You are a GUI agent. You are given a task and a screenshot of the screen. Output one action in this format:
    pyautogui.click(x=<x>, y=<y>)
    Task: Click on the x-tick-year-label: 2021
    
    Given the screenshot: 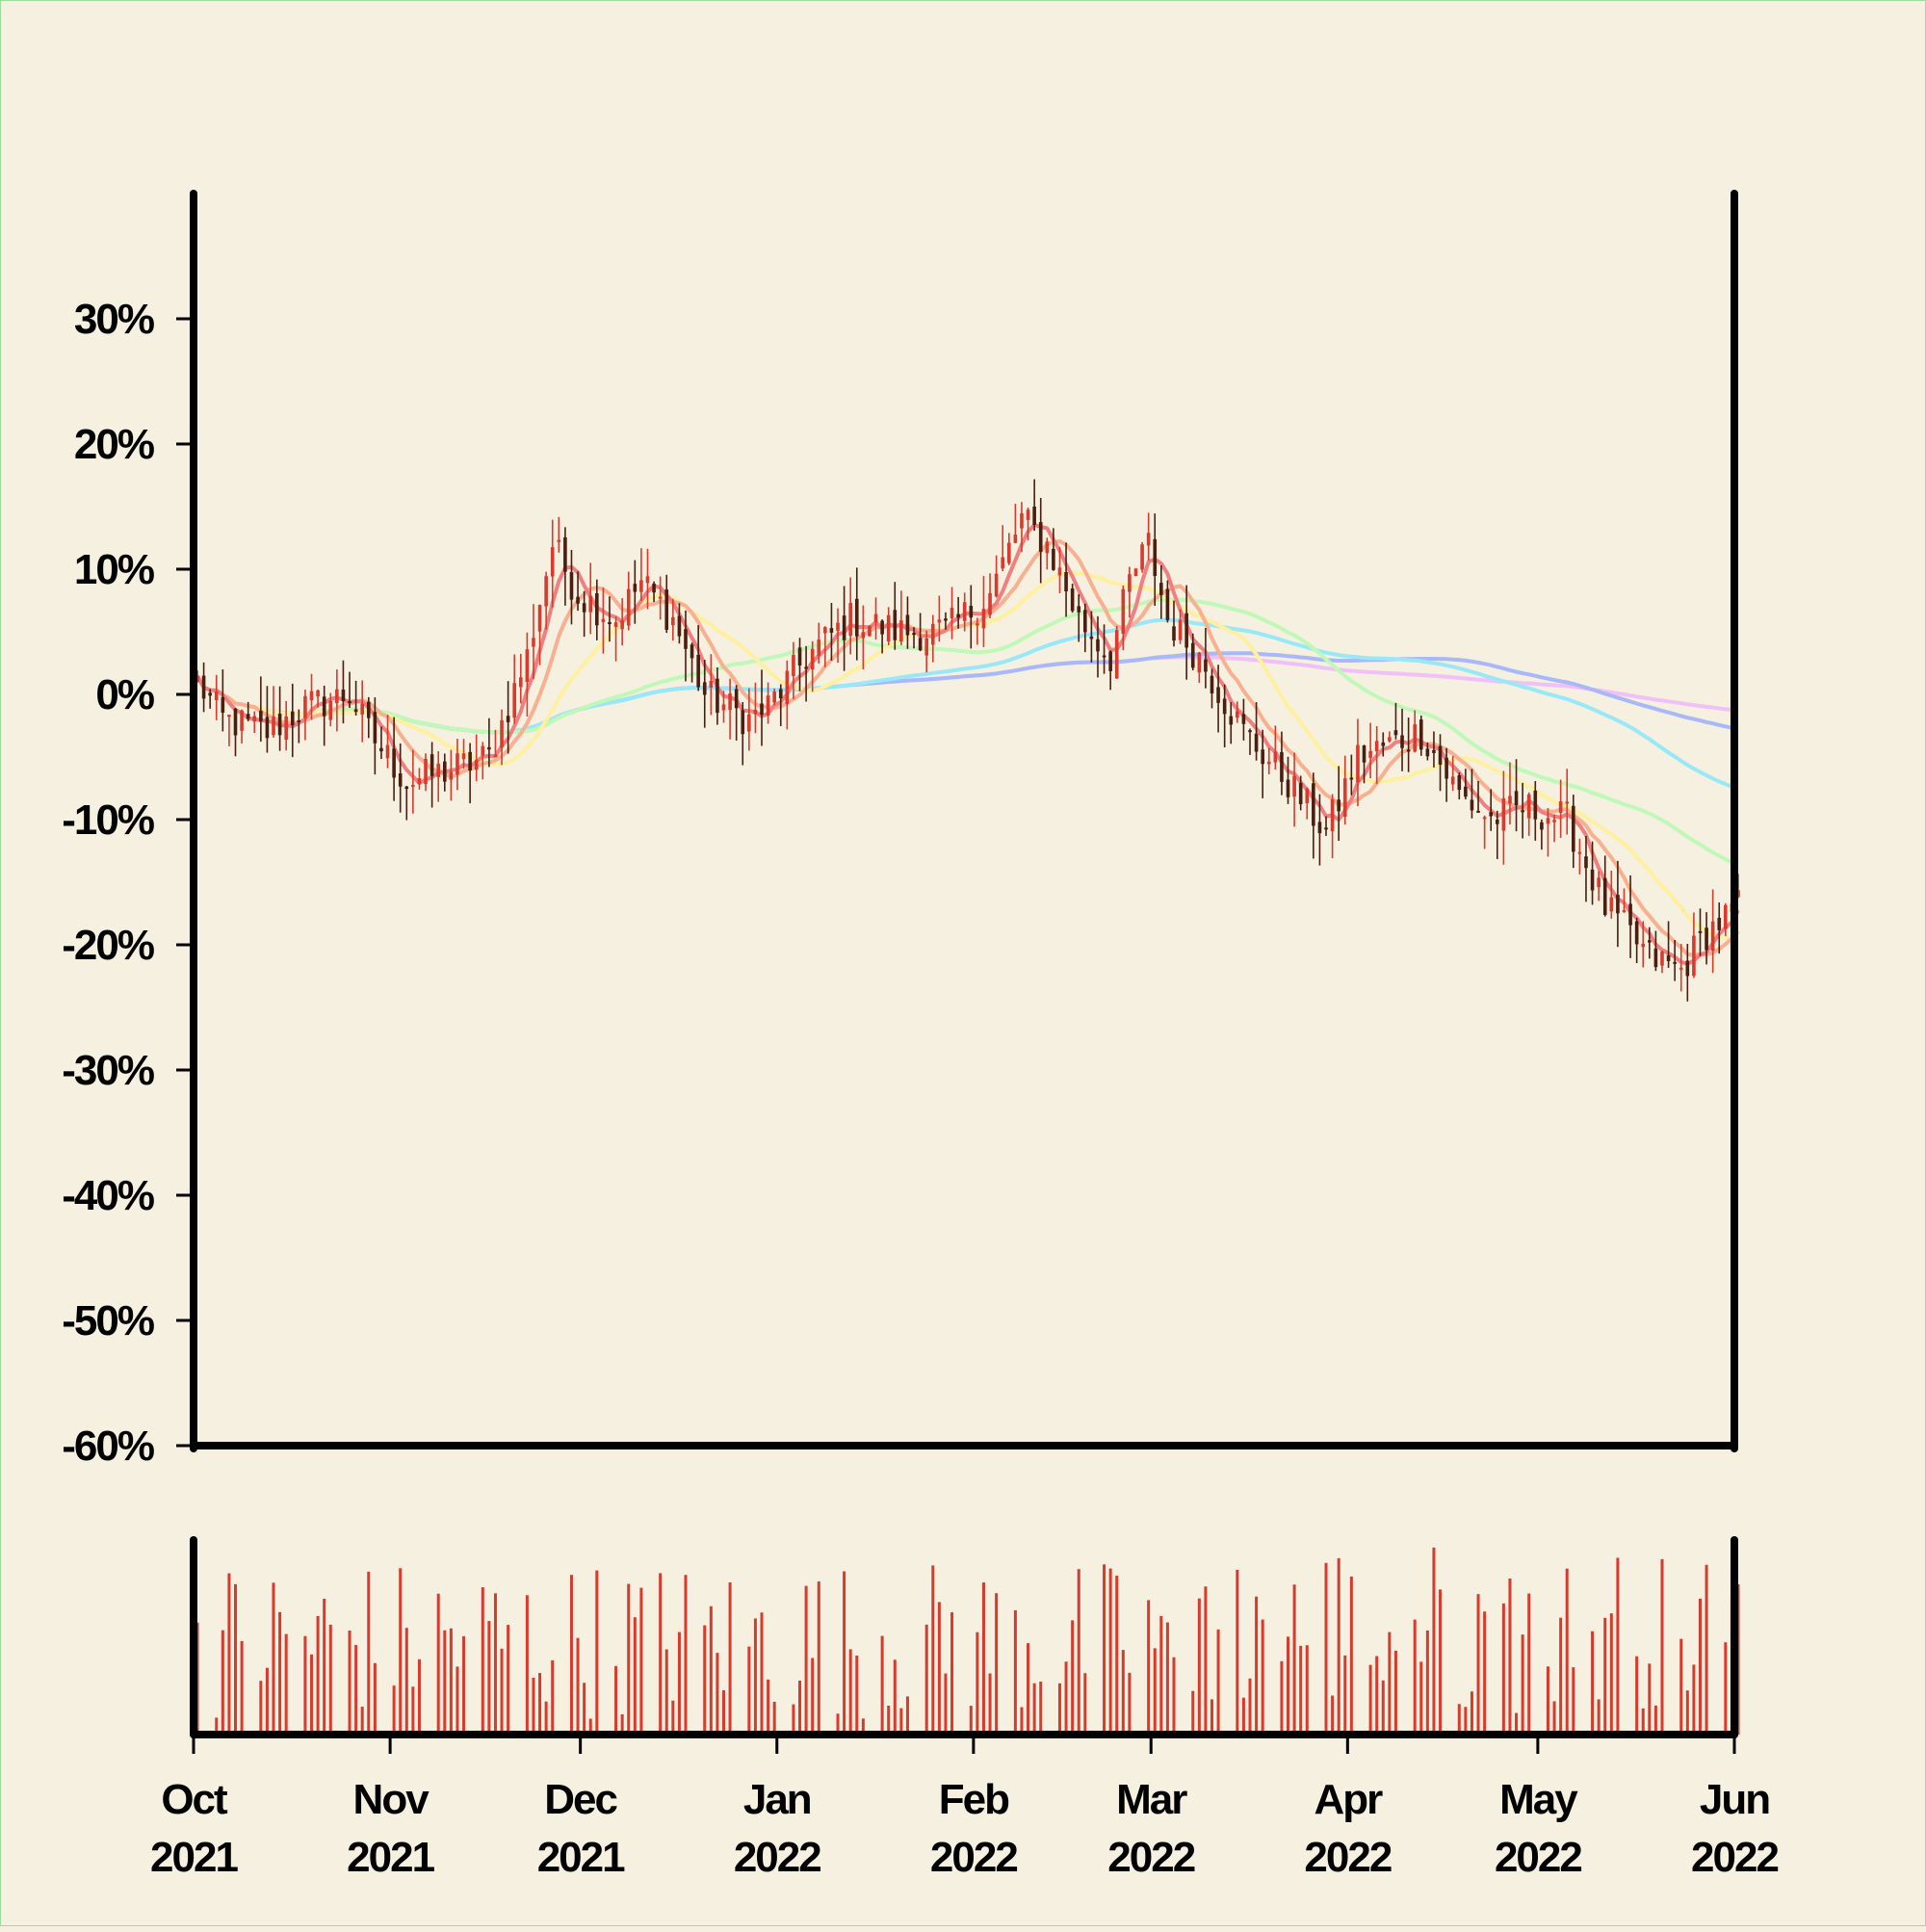 What is the action you would take?
    pyautogui.click(x=390, y=1857)
    